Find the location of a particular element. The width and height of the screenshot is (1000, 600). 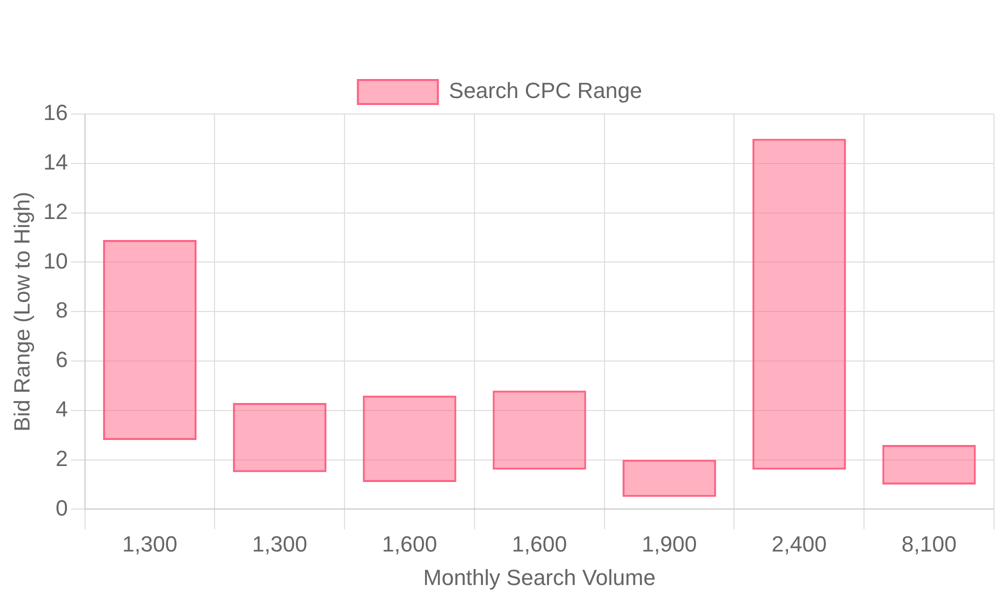

y-tick-label: 12 is located at coordinates (55, 211).